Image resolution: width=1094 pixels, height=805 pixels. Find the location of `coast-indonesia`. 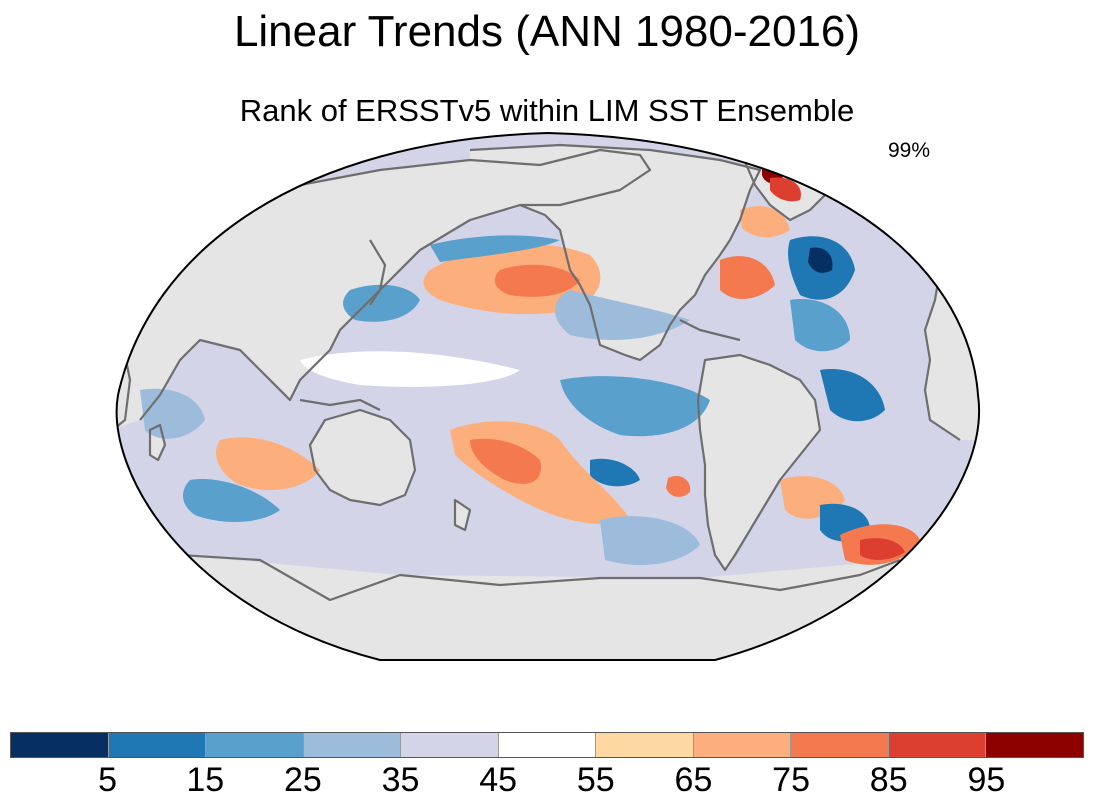

coast-indonesia is located at coordinates (340, 404).